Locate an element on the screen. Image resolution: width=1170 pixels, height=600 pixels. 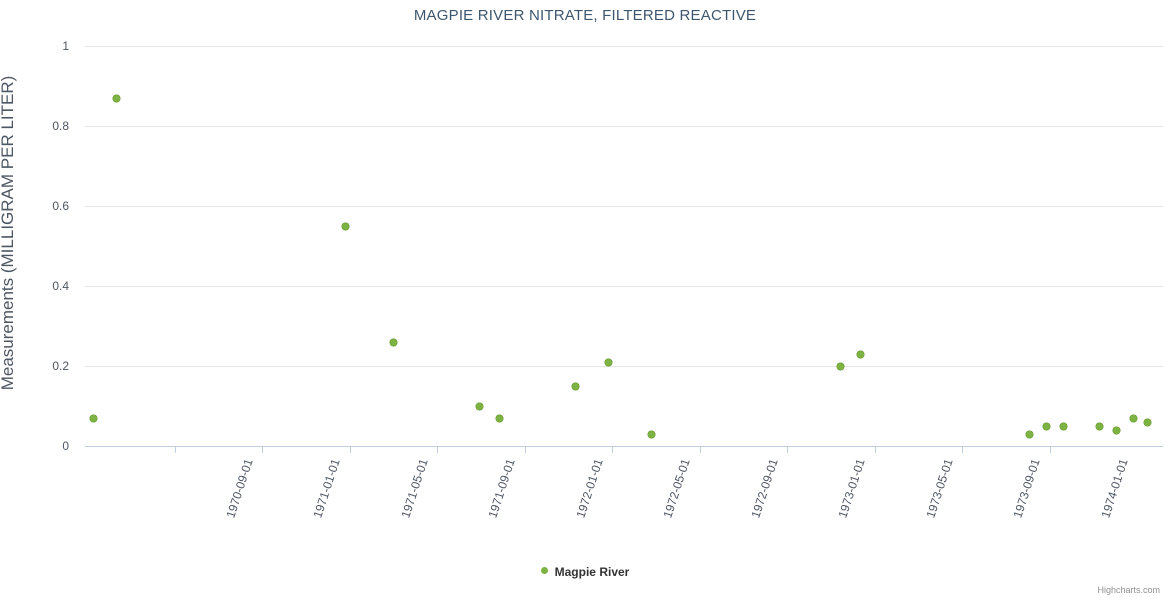
x-axis-tick-label: 1972-05-01 is located at coordinates (676, 488).